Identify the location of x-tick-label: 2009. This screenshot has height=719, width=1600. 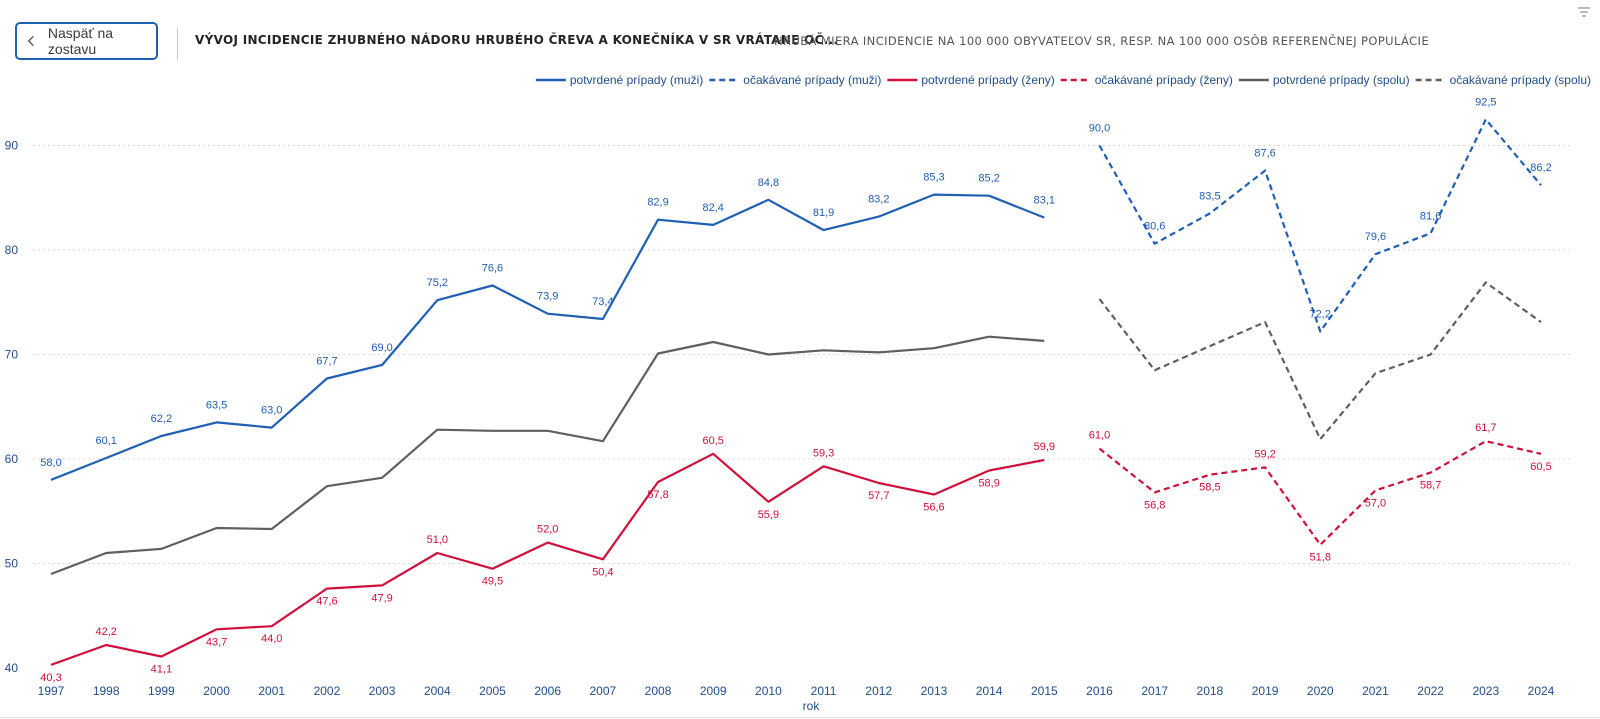
(713, 691).